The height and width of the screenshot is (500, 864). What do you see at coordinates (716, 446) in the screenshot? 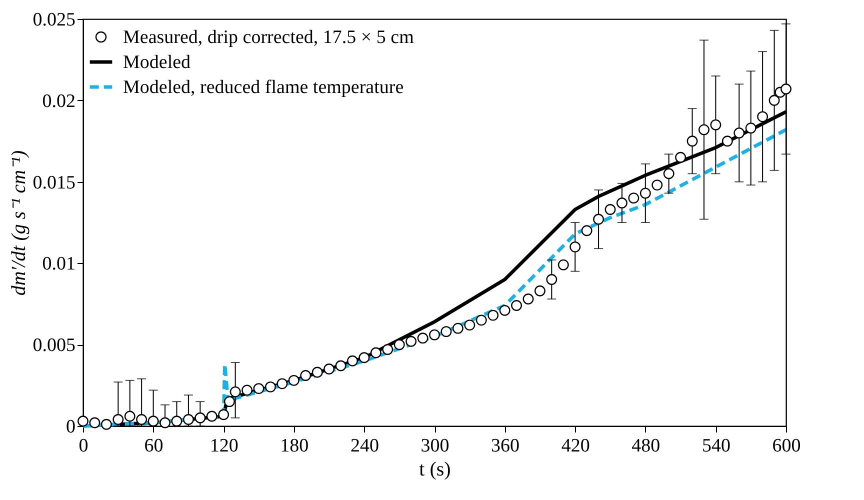
I see `x-tick-label: 540` at bounding box center [716, 446].